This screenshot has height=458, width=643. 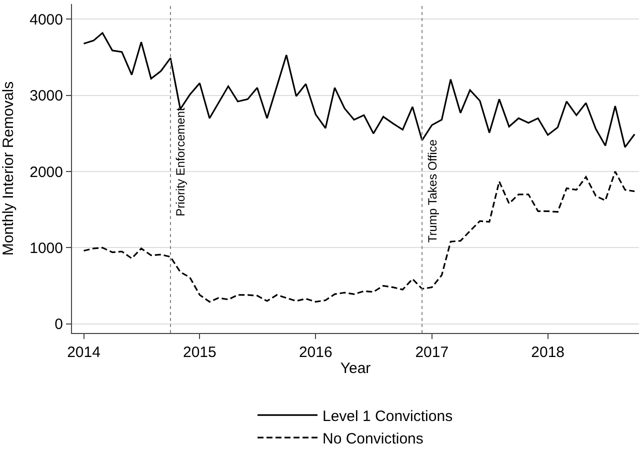 I want to click on y-tick-label: 4000, so click(x=46, y=19).